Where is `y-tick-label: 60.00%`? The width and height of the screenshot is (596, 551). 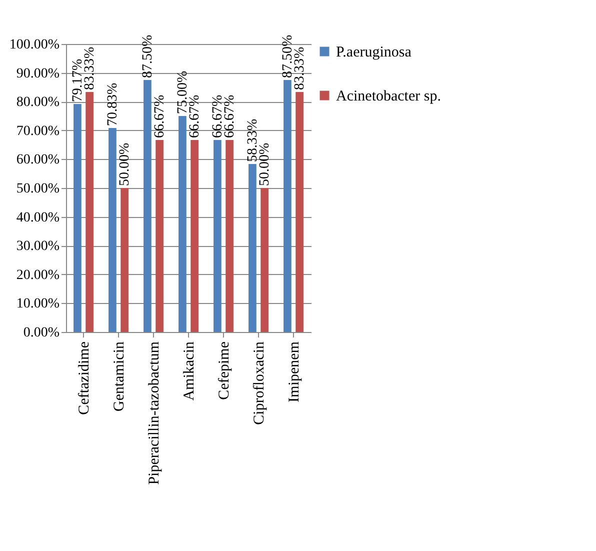
y-tick-label: 60.00% is located at coordinates (38, 160).